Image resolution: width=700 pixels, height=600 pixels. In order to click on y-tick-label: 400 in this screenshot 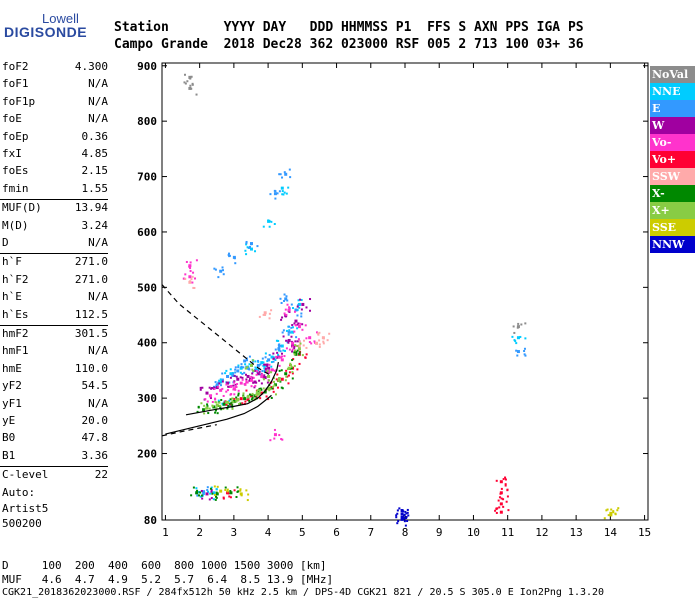, I will do `click(147, 343)`.